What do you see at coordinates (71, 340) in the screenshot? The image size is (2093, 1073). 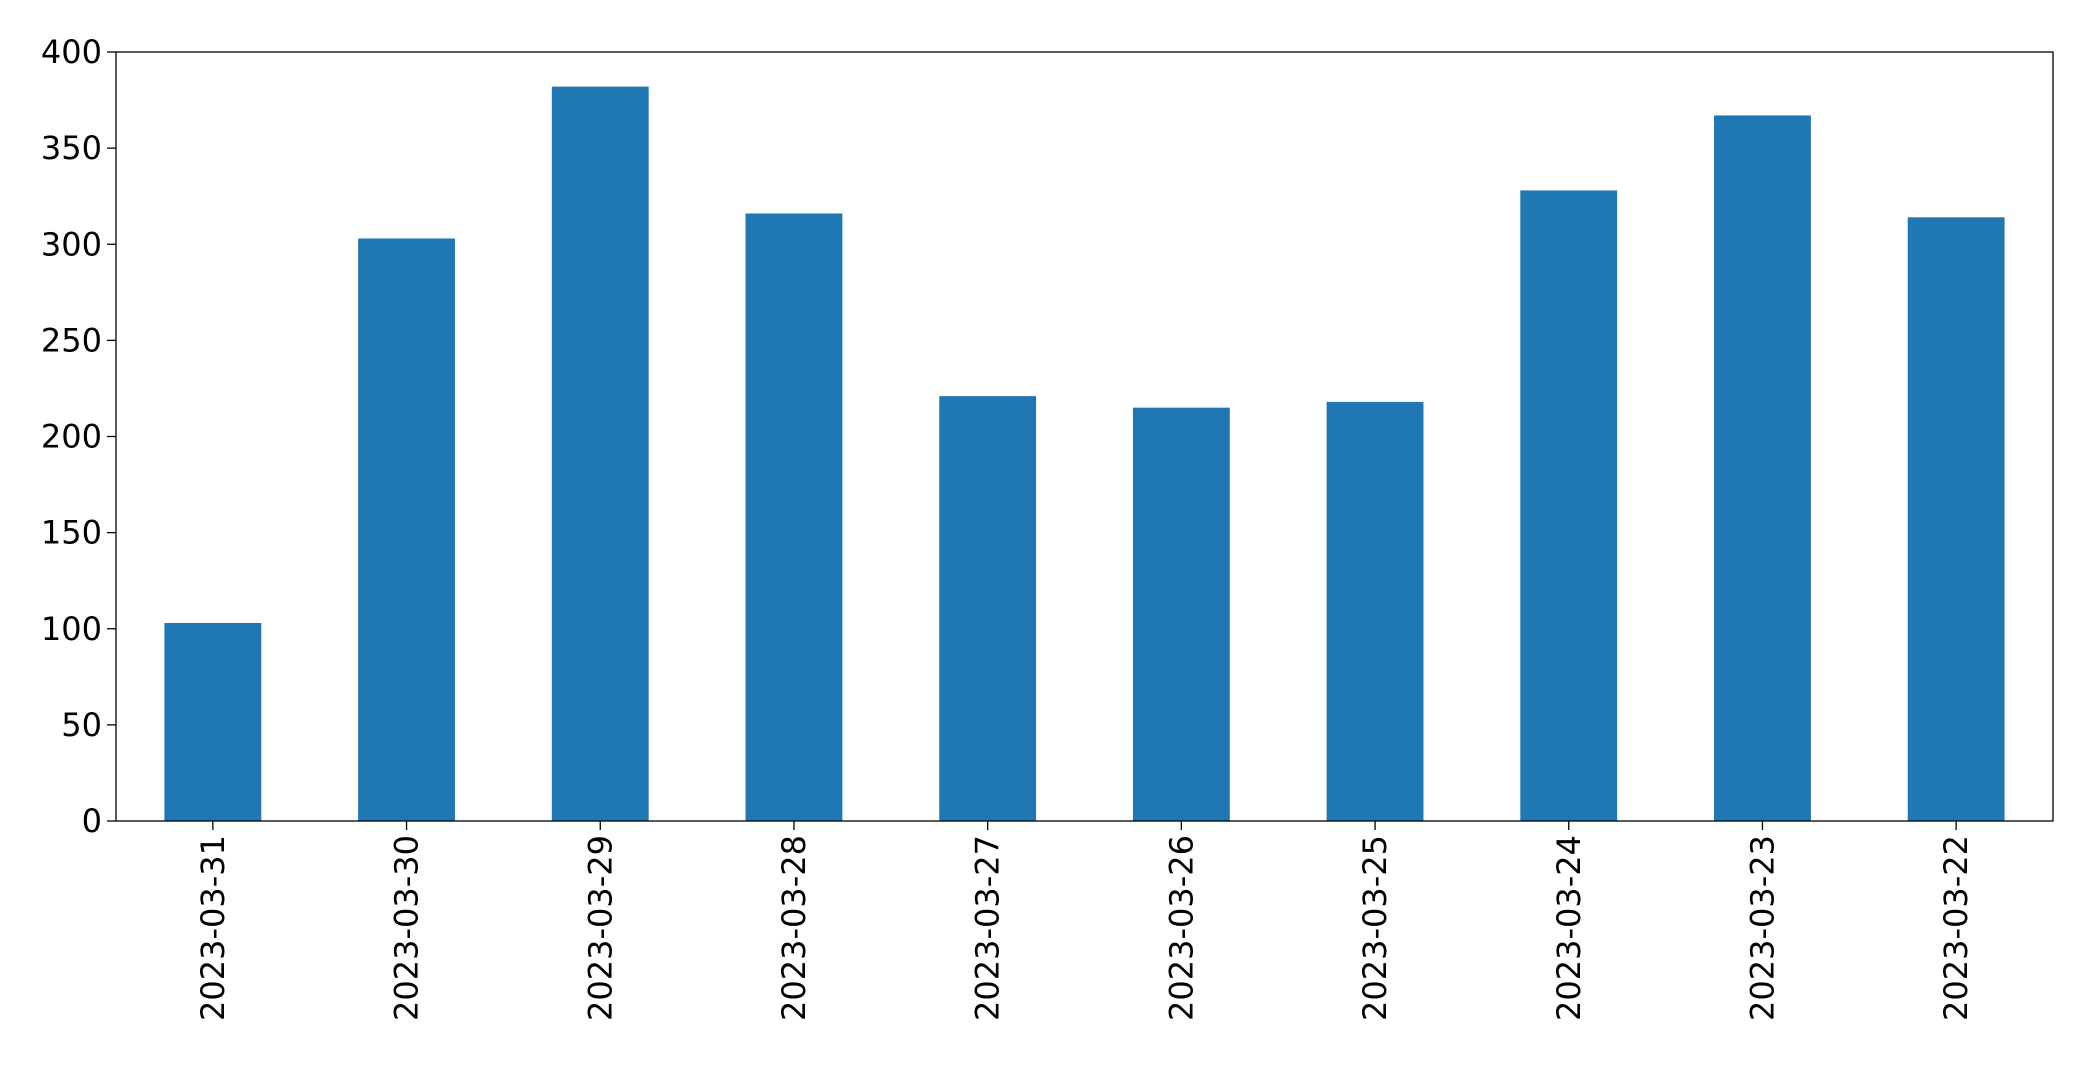 I see `y-tick-label: 250` at bounding box center [71, 340].